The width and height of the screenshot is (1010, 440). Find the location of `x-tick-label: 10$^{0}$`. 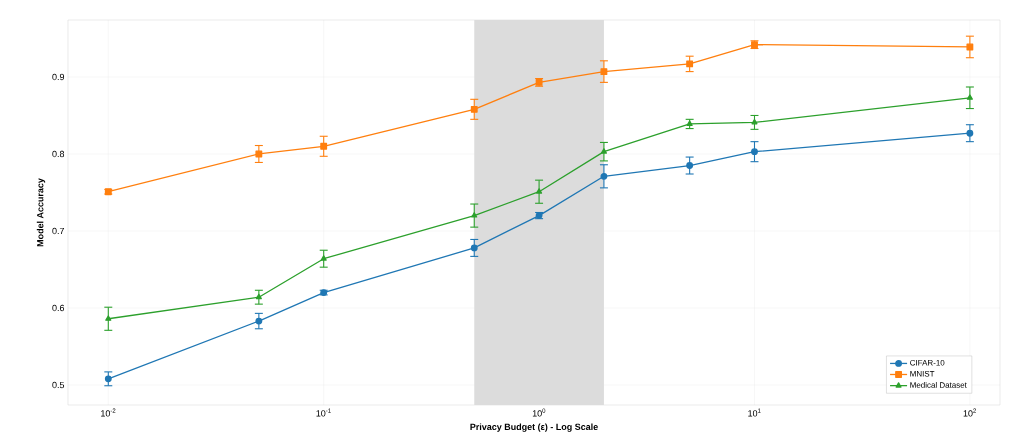

x-tick-label: 10$^{0}$ is located at coordinates (539, 412).